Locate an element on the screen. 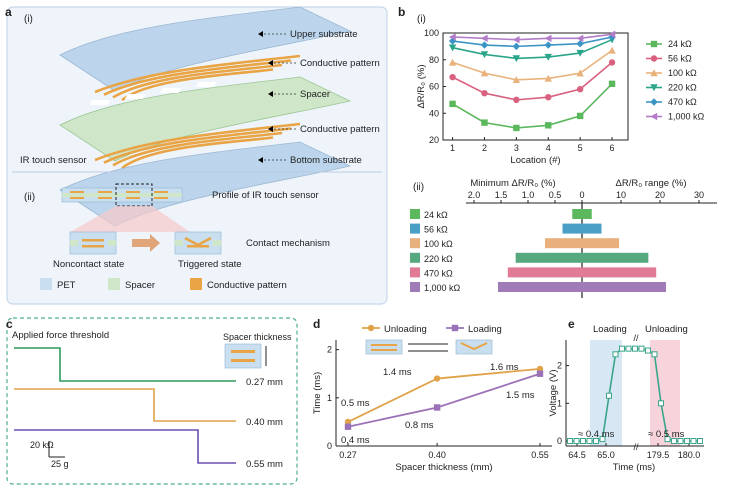 The width and height of the screenshot is (739, 491). b-ii-category-label: 56 kΩ is located at coordinates (436, 230).